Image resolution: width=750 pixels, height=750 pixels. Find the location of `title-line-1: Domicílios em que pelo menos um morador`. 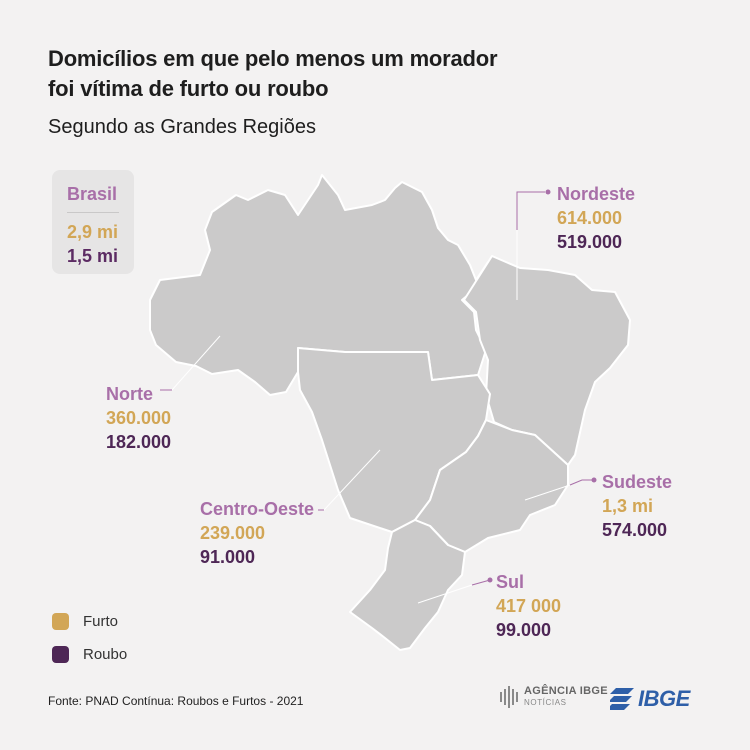

title-line-1: Domicílios em que pelo menos um morador is located at coordinates (273, 58).